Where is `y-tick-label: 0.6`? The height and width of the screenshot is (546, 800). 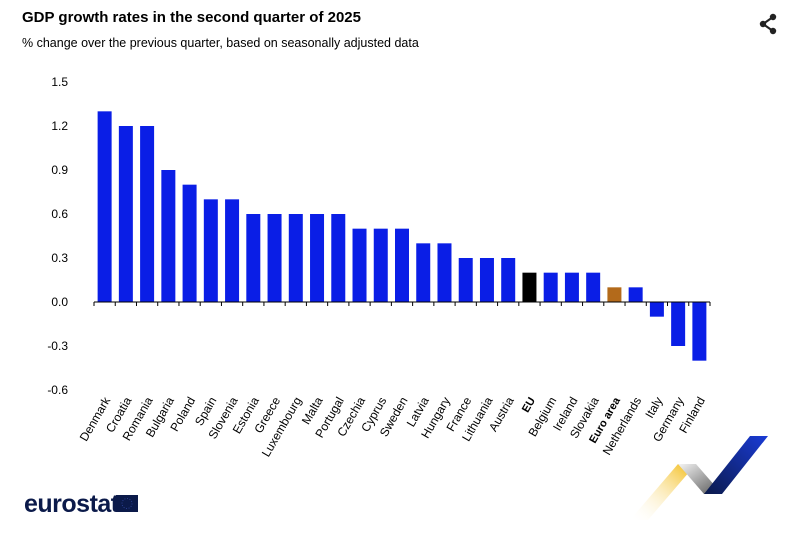
y-tick-label: 0.6 is located at coordinates (59, 214).